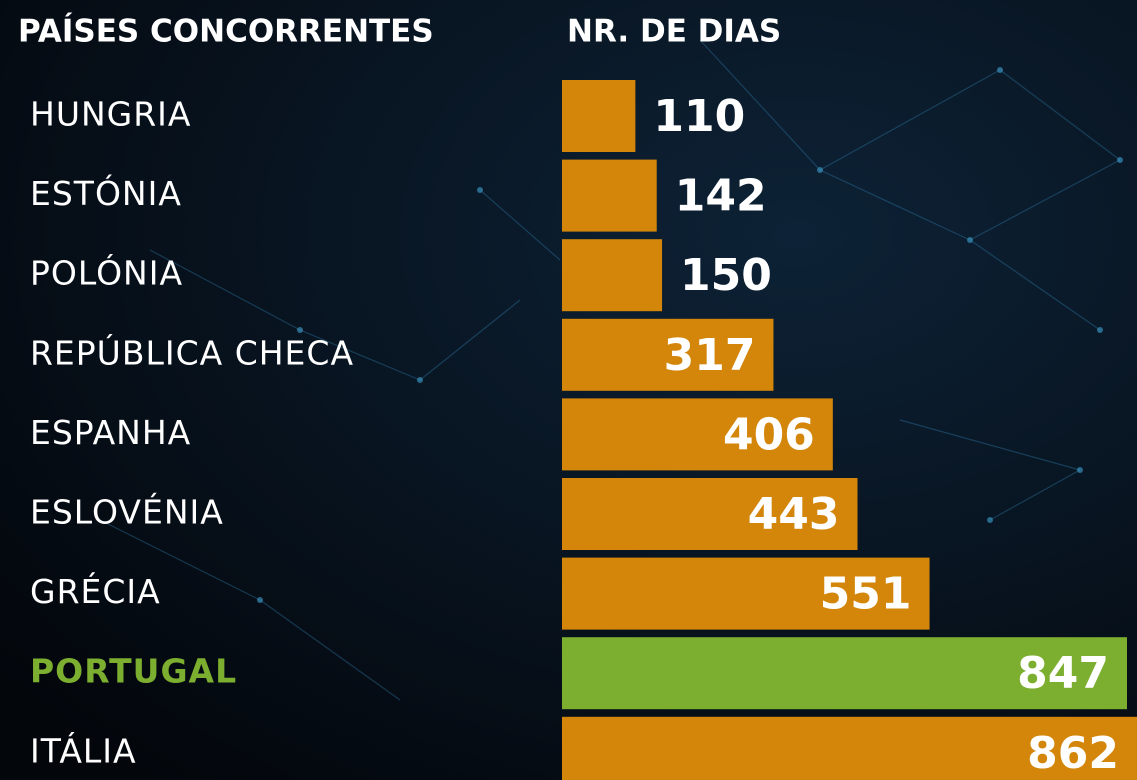 This screenshot has height=780, width=1137. What do you see at coordinates (106, 193) in the screenshot?
I see `category-label: ESTÓNIA` at bounding box center [106, 193].